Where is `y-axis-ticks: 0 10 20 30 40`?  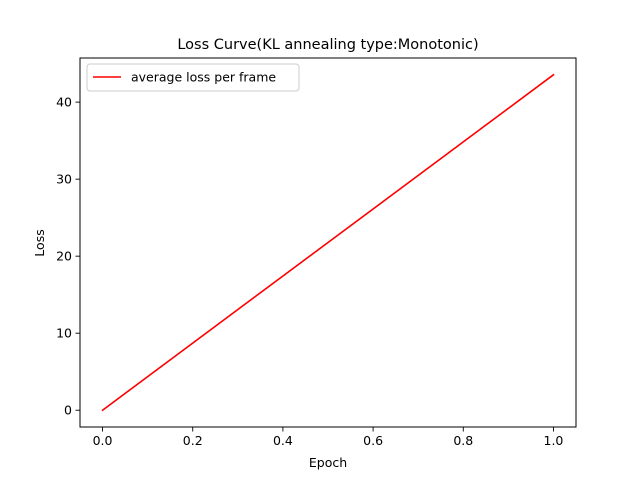 y-axis-ticks: 0 10 20 30 40 is located at coordinates (68, 256).